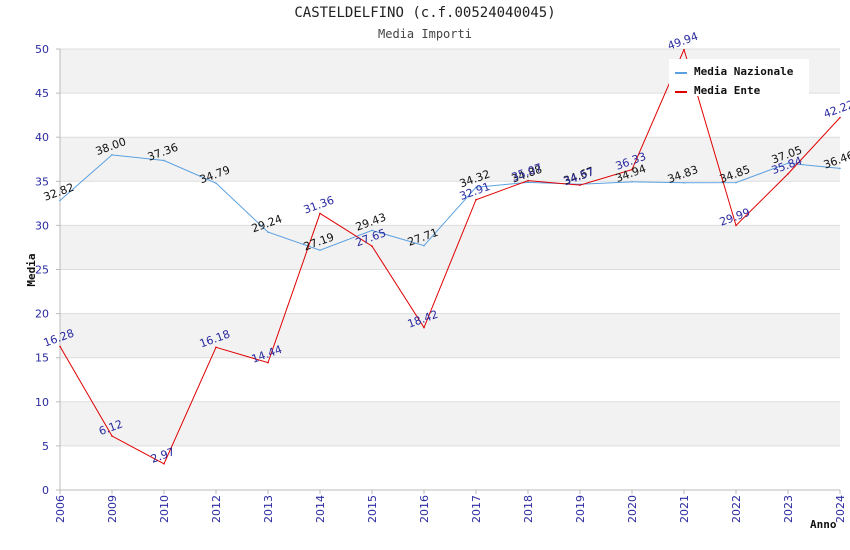 The height and width of the screenshot is (550, 850). I want to click on x-tick-label: 2012, so click(216, 509).